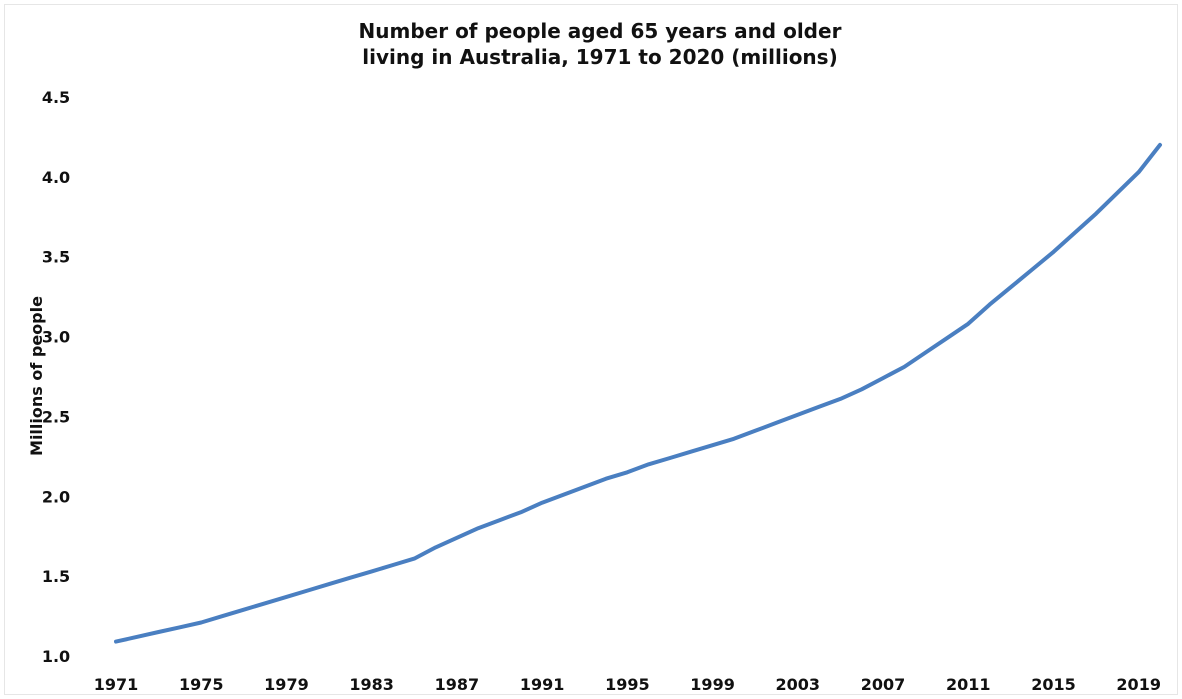  I want to click on y-tick-label: 4.5, so click(56, 97).